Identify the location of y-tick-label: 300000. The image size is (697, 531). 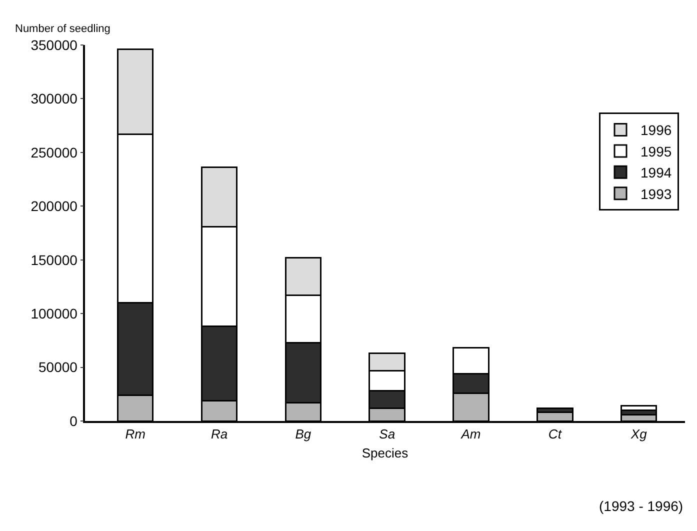
(54, 98).